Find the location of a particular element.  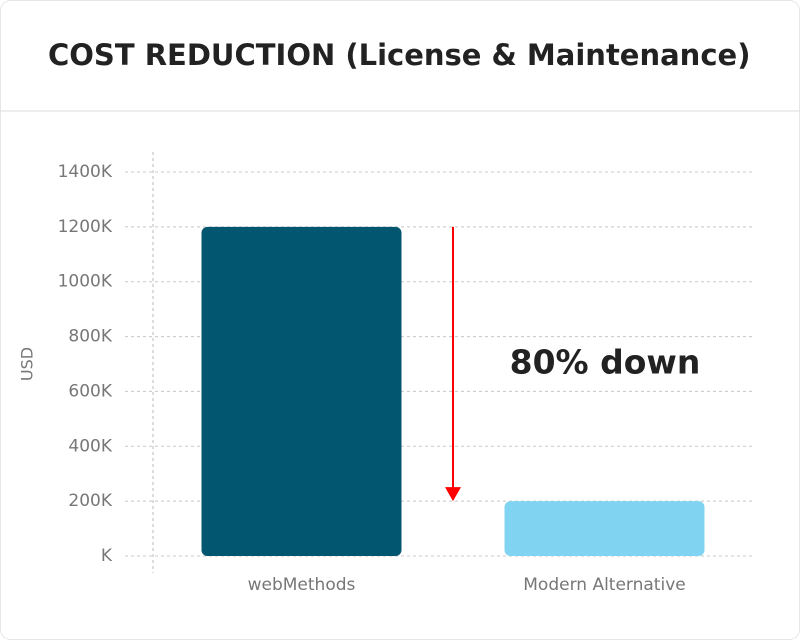

chart-title: COST REDUCTION (License & Maintenance) is located at coordinates (399, 55).